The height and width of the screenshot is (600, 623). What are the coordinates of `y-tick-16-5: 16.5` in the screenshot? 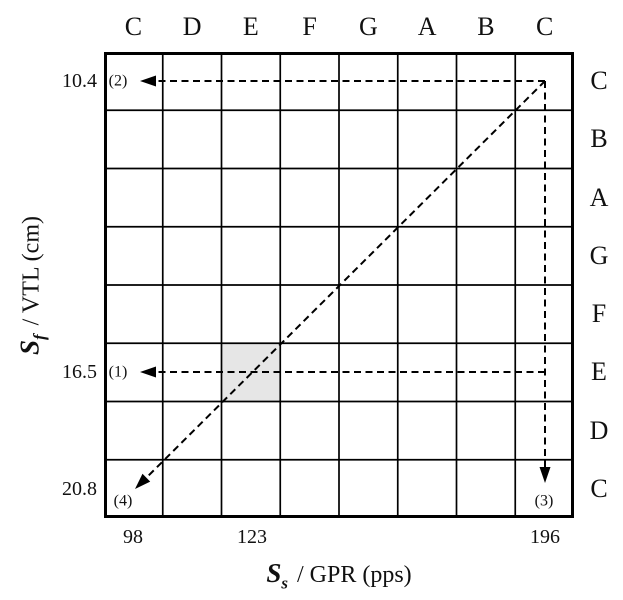 It's located at (79, 372).